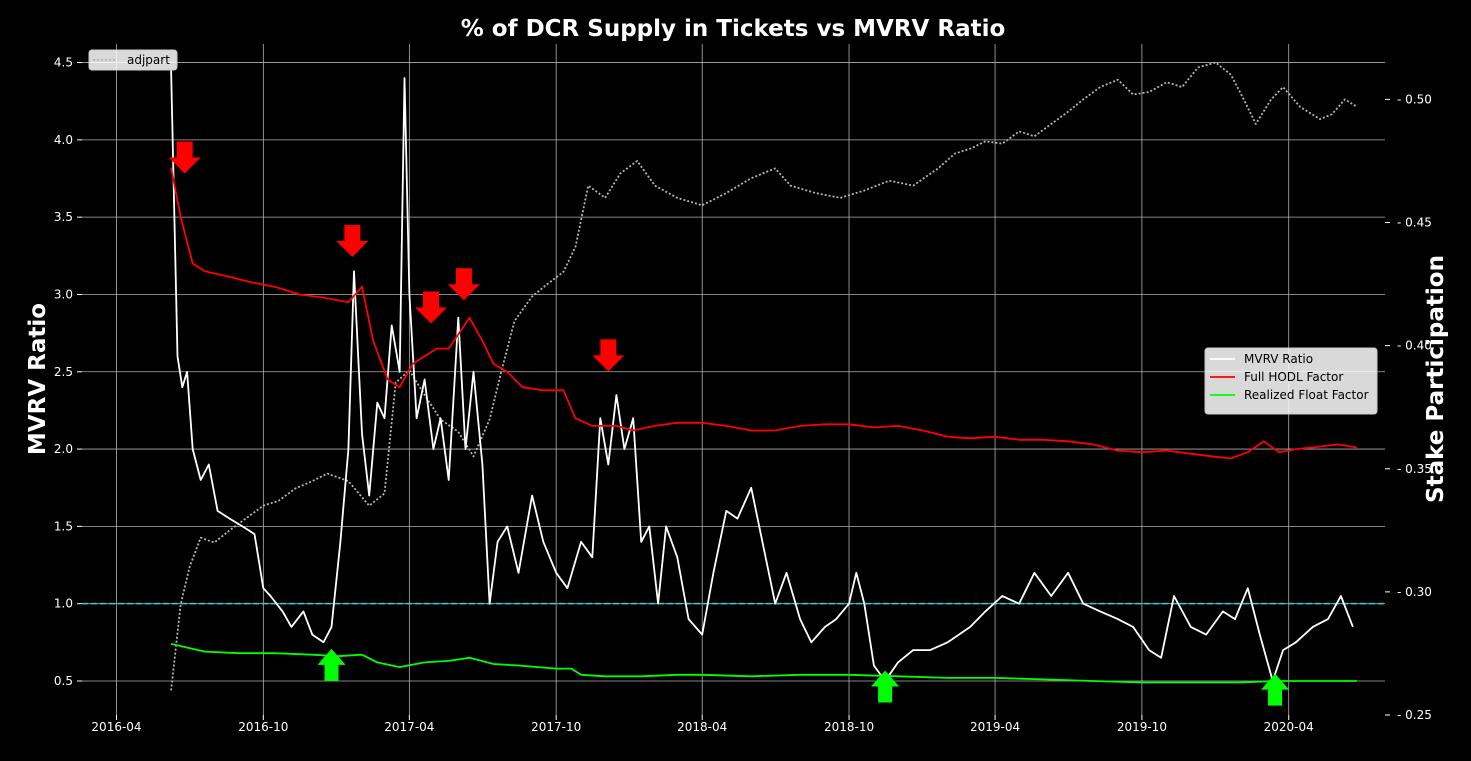 The width and height of the screenshot is (1471, 761). Describe the element at coordinates (995, 727) in the screenshot. I see `x-tick-label: 2019-04` at that location.